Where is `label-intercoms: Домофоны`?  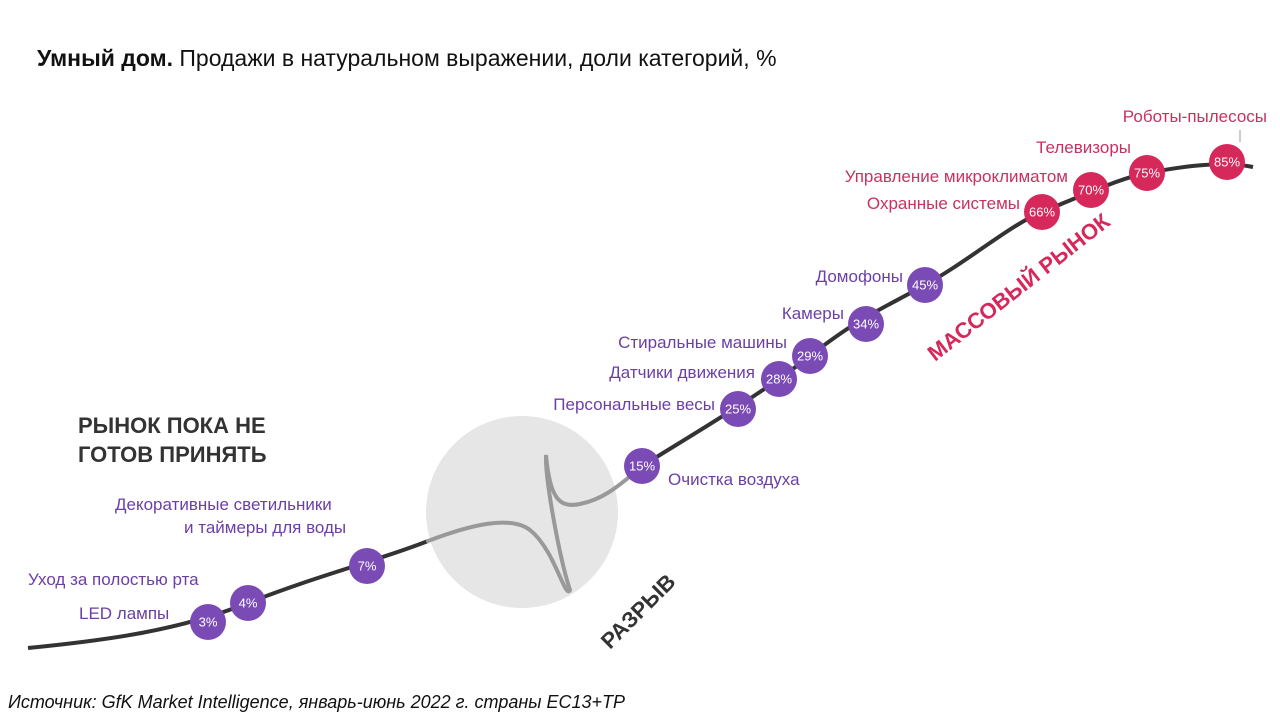
label-intercoms: Домофоны is located at coordinates (859, 276).